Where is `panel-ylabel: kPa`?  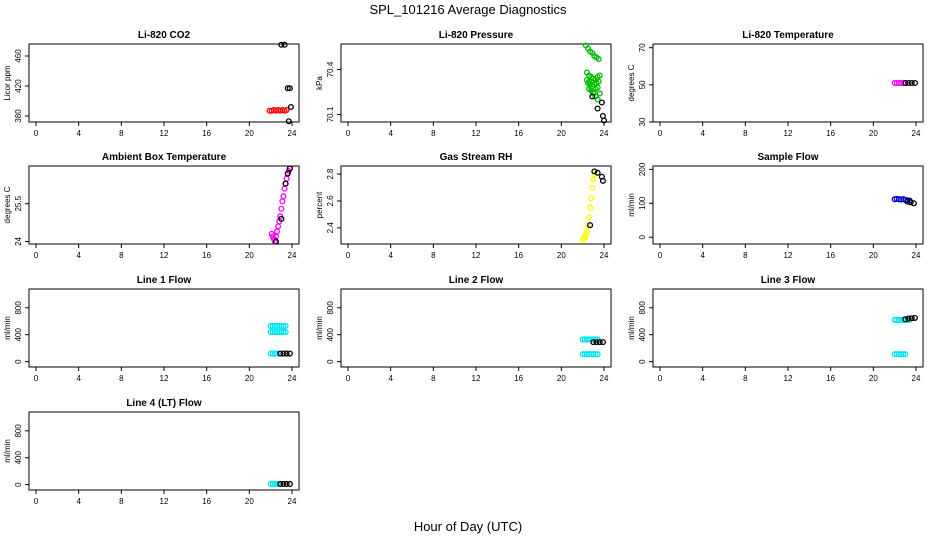
panel-ylabel: kPa is located at coordinates (319, 83).